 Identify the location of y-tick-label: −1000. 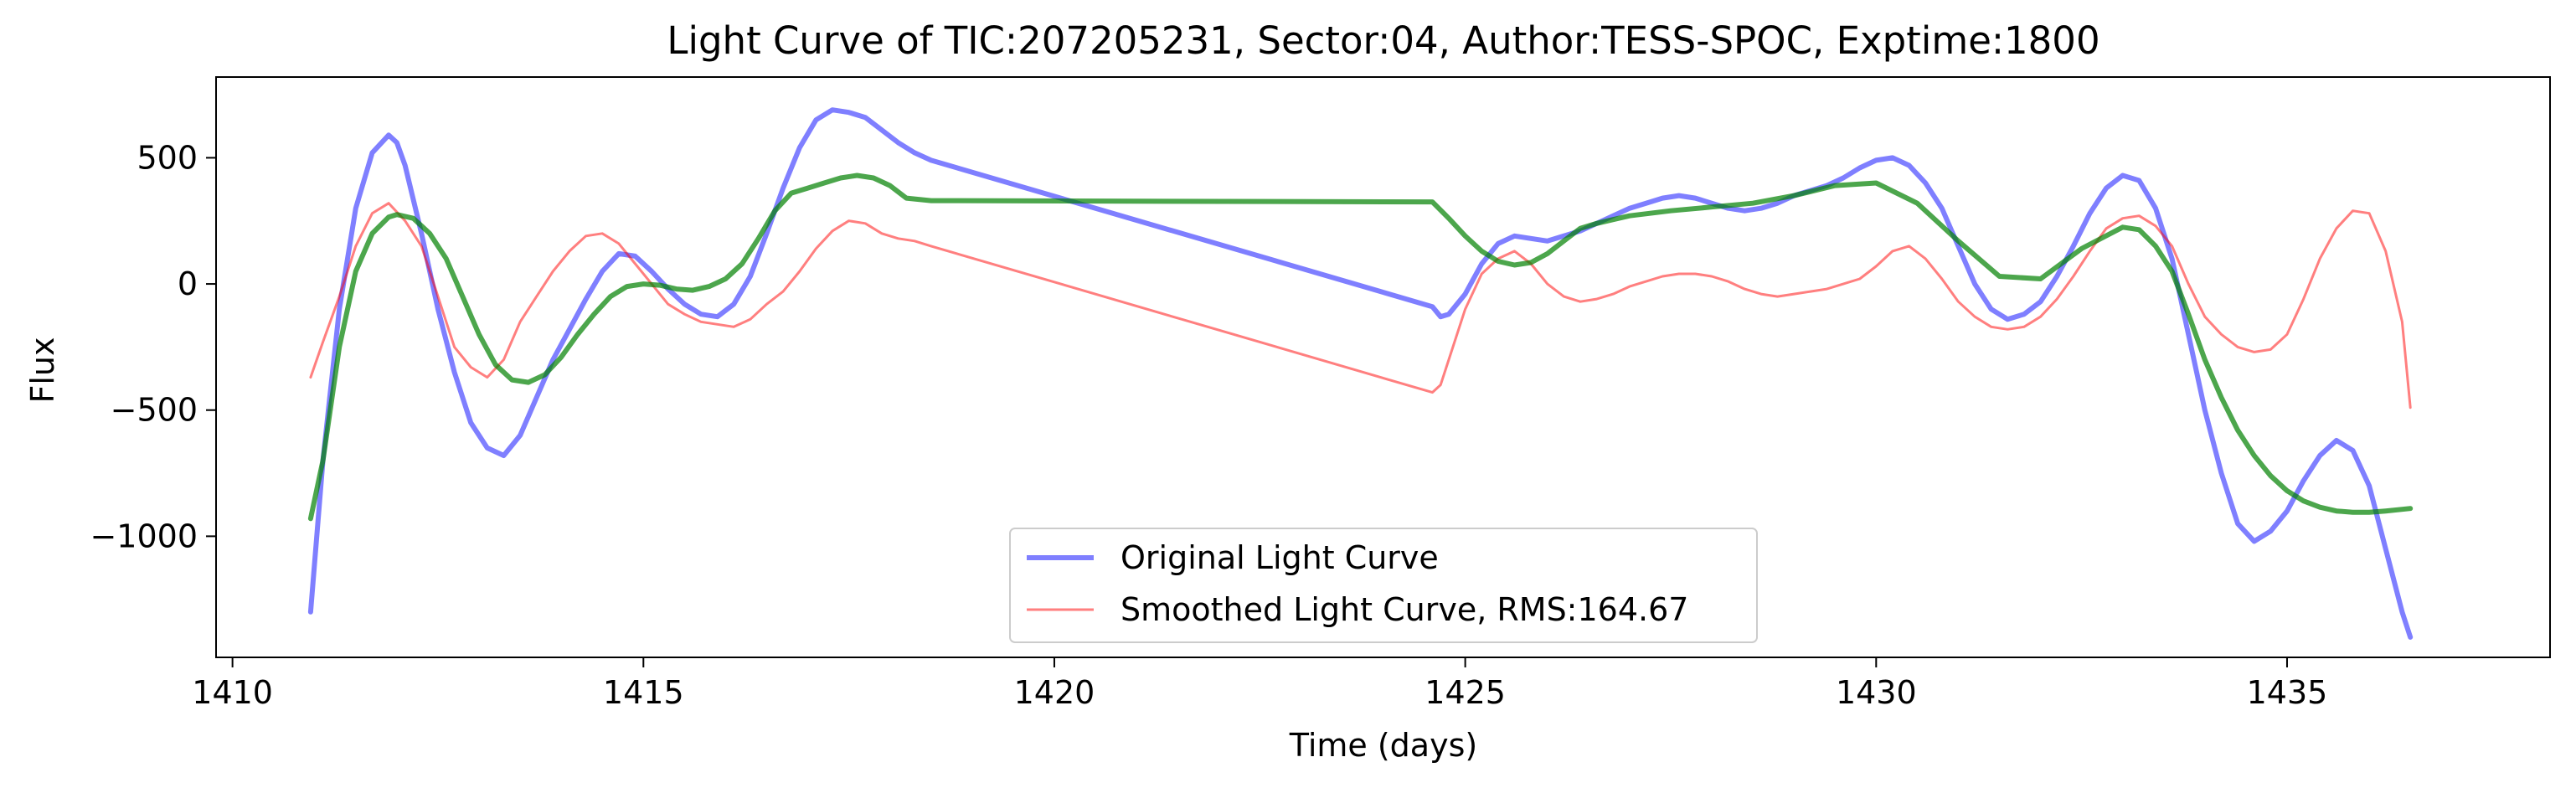
(144, 536).